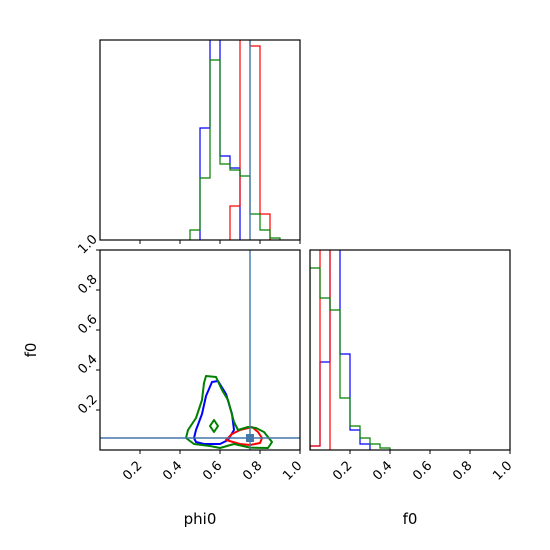  Describe the element at coordinates (422, 470) in the screenshot. I see `f0-x-tick-label: 0.6` at that location.